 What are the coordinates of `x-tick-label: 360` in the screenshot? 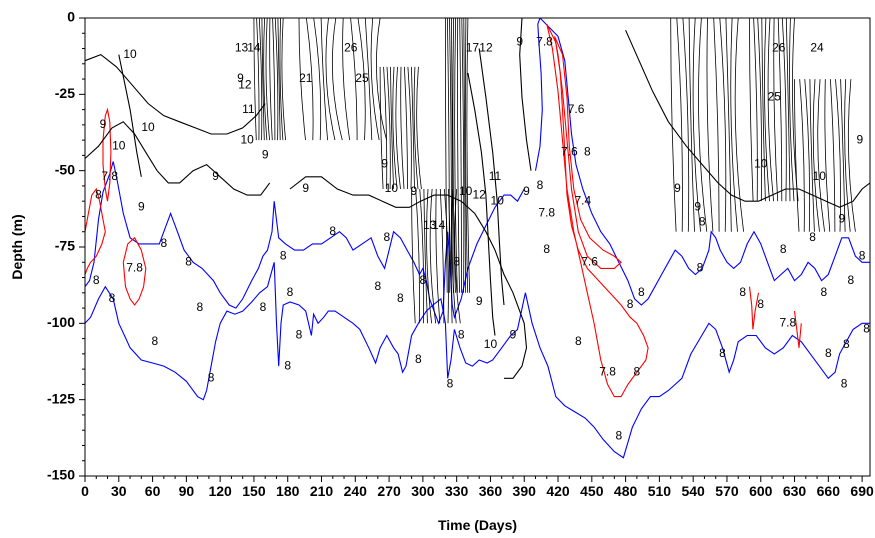 It's located at (491, 491).